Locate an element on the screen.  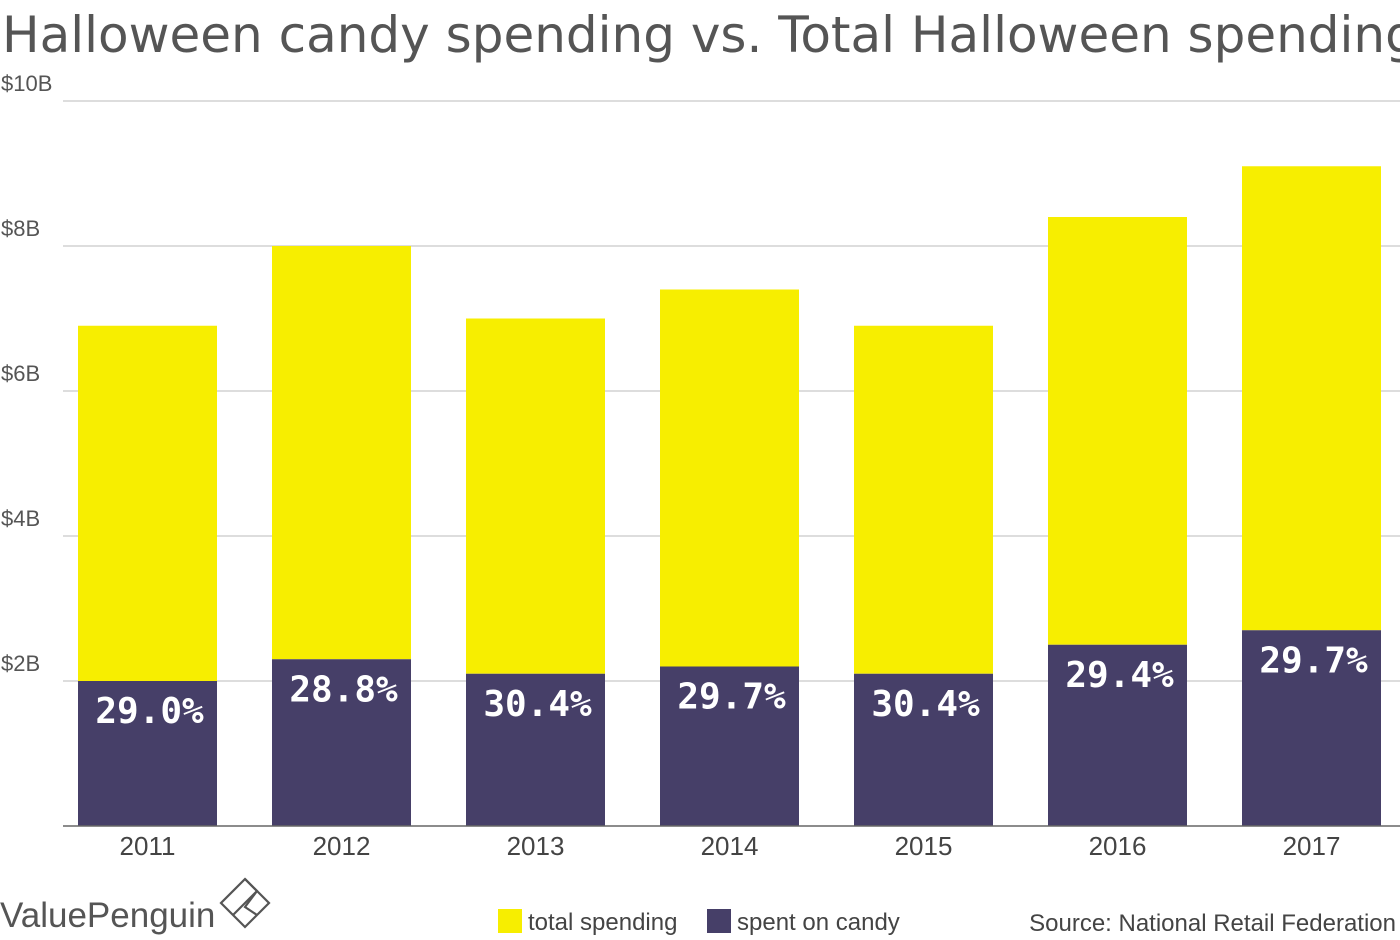
legend-label: spent on candy is located at coordinates (818, 922).